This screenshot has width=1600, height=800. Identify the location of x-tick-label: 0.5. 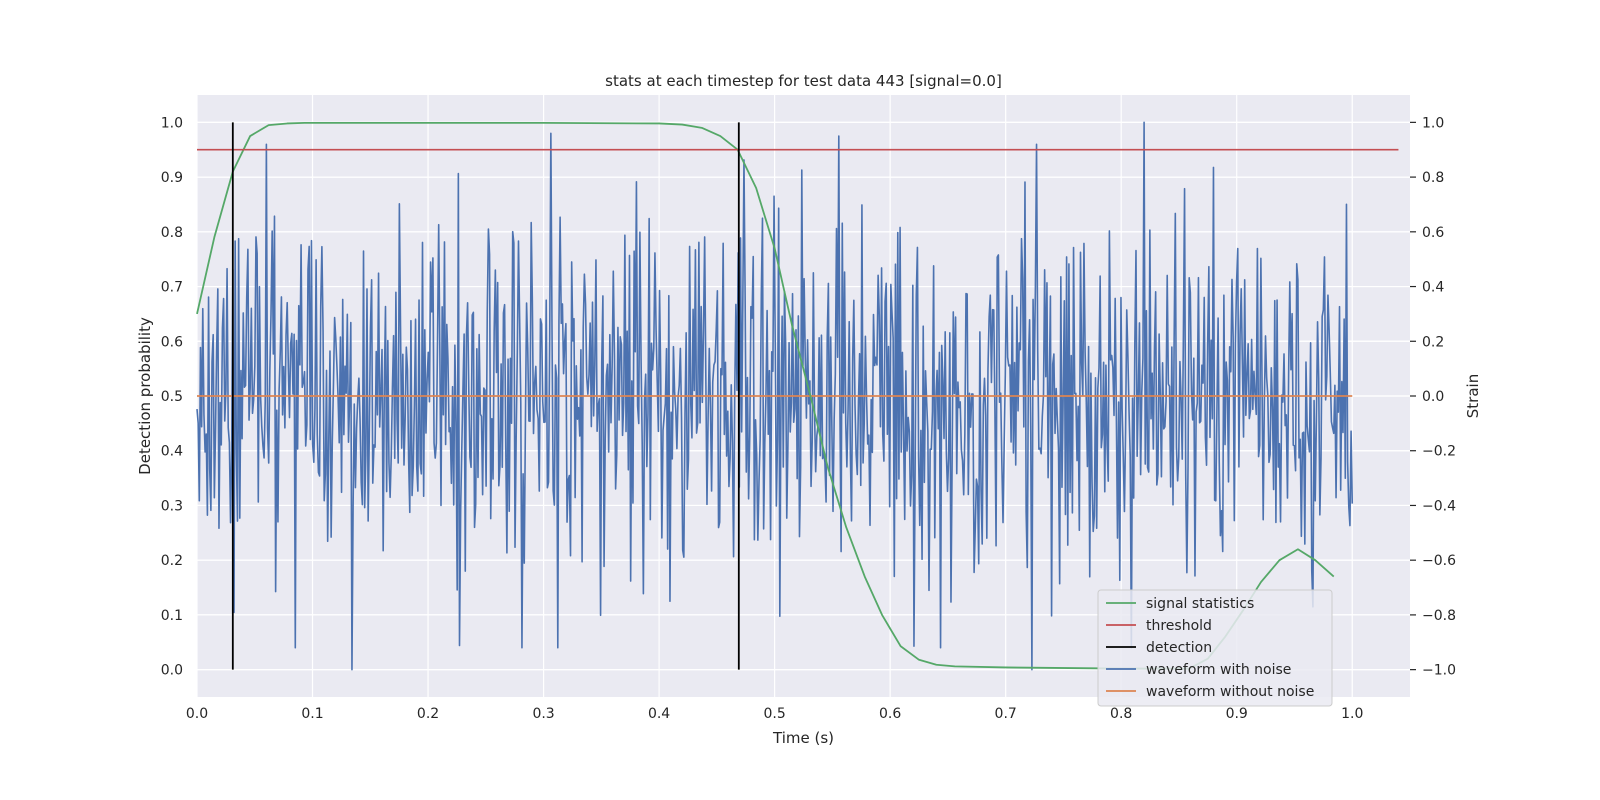
(774, 714).